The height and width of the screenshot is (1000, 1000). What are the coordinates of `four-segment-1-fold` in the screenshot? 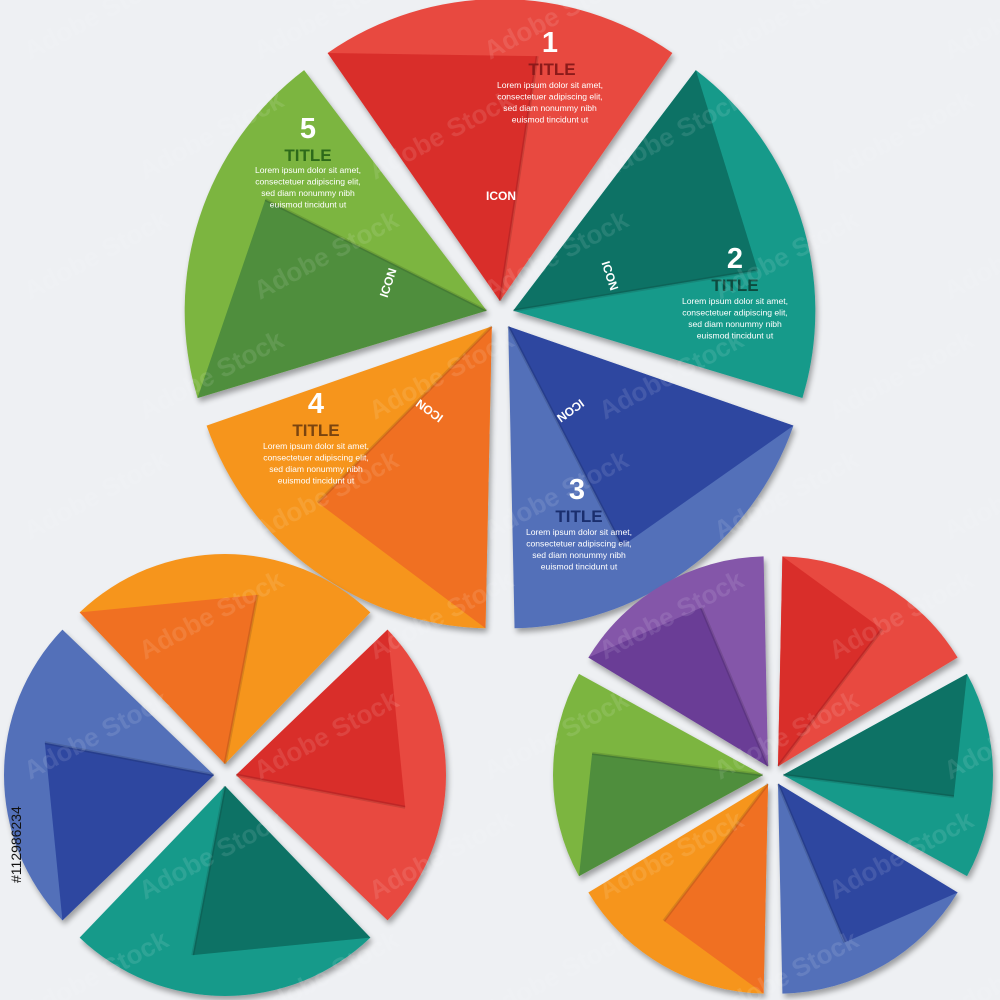 It's located at (168, 679).